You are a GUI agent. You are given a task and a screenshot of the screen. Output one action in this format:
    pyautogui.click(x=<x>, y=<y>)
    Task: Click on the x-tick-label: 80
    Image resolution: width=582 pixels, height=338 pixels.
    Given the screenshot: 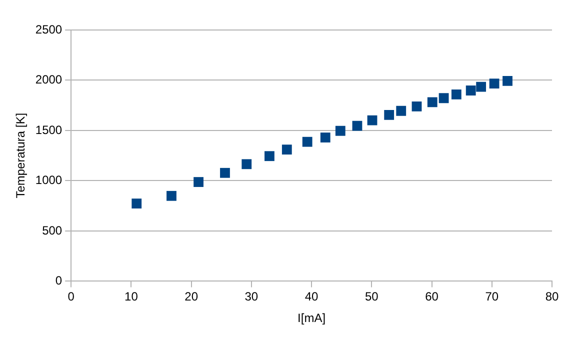 What is the action you would take?
    pyautogui.click(x=552, y=297)
    